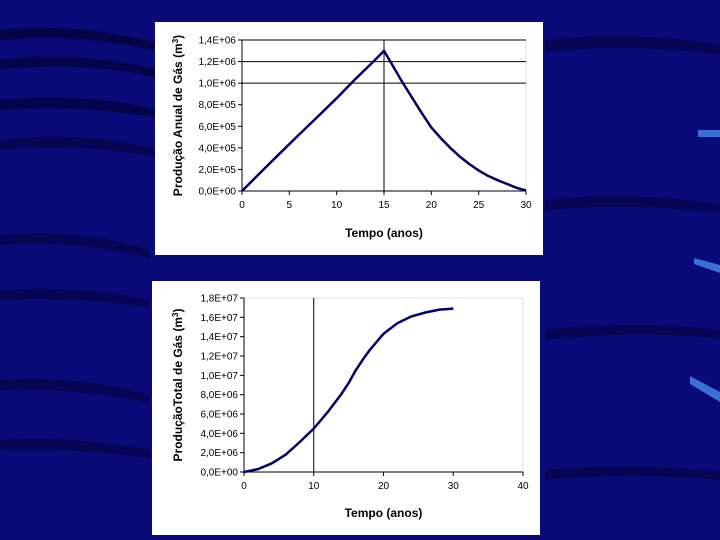 This screenshot has width=720, height=540. What do you see at coordinates (217, 84) in the screenshot?
I see `y-tick-label: 1,0E+06` at bounding box center [217, 84].